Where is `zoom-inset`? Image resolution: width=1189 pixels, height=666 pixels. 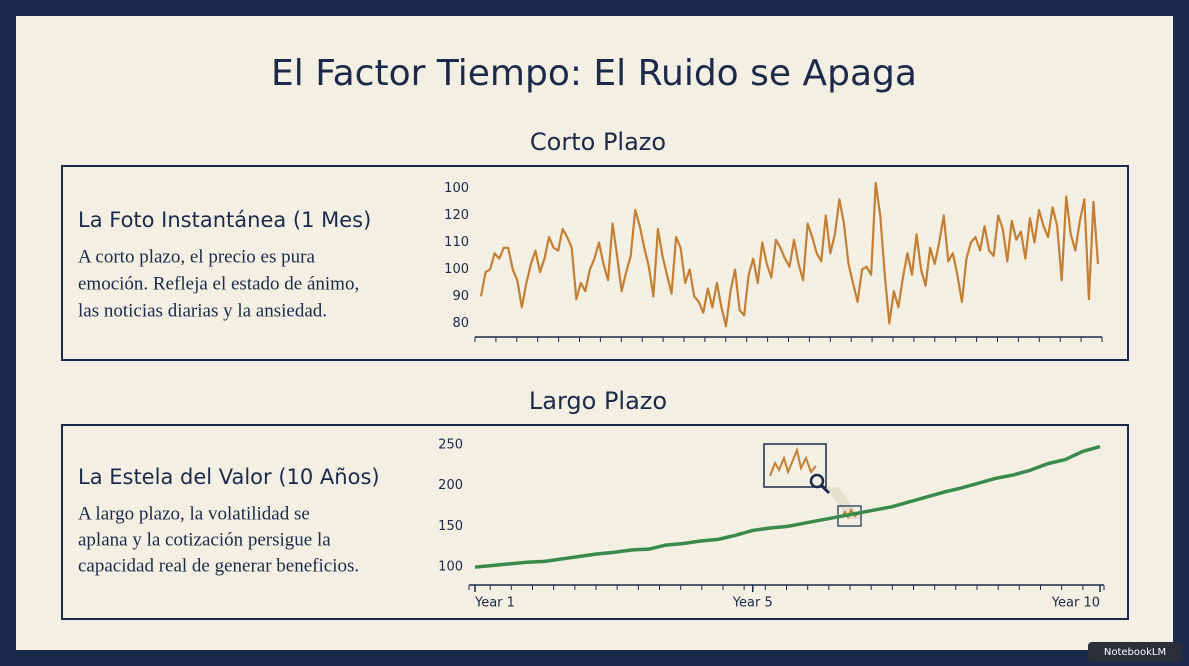 zoom-inset is located at coordinates (812, 485).